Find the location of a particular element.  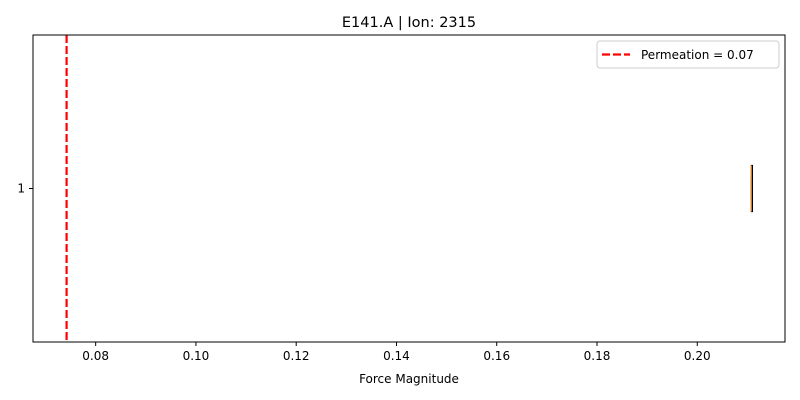

x-axis-label: Force Magnitude is located at coordinates (409, 379).